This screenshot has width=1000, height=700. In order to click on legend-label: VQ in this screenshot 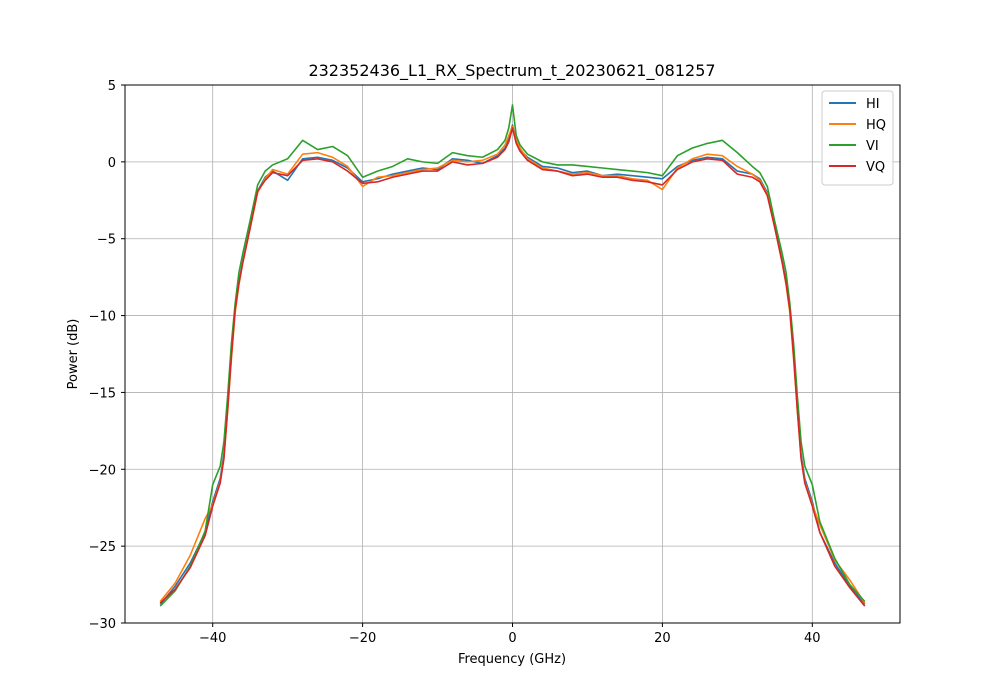, I will do `click(875, 167)`.